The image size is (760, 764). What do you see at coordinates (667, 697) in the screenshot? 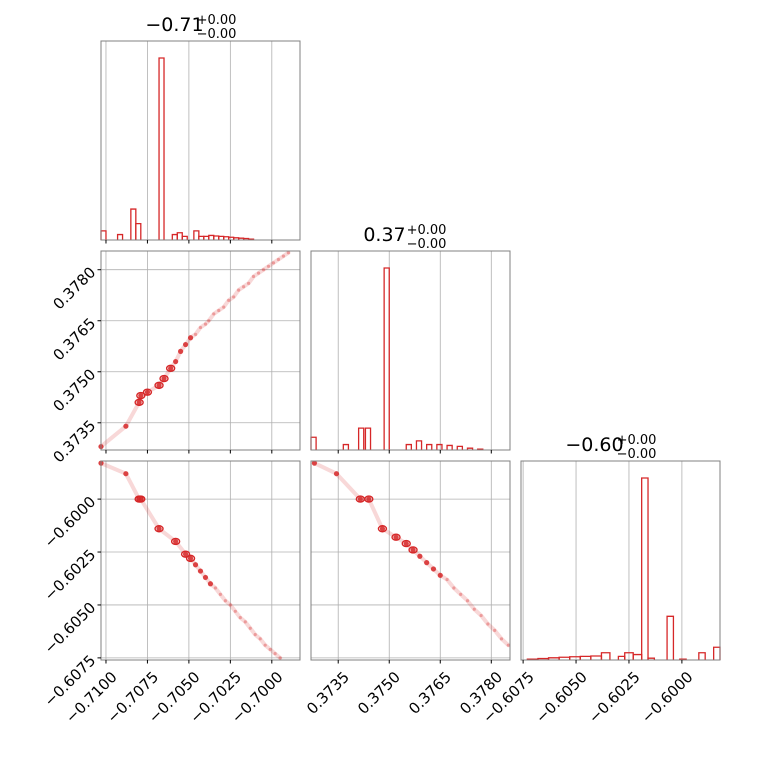
I see `x-tick-label: −0.6000` at bounding box center [667, 697].